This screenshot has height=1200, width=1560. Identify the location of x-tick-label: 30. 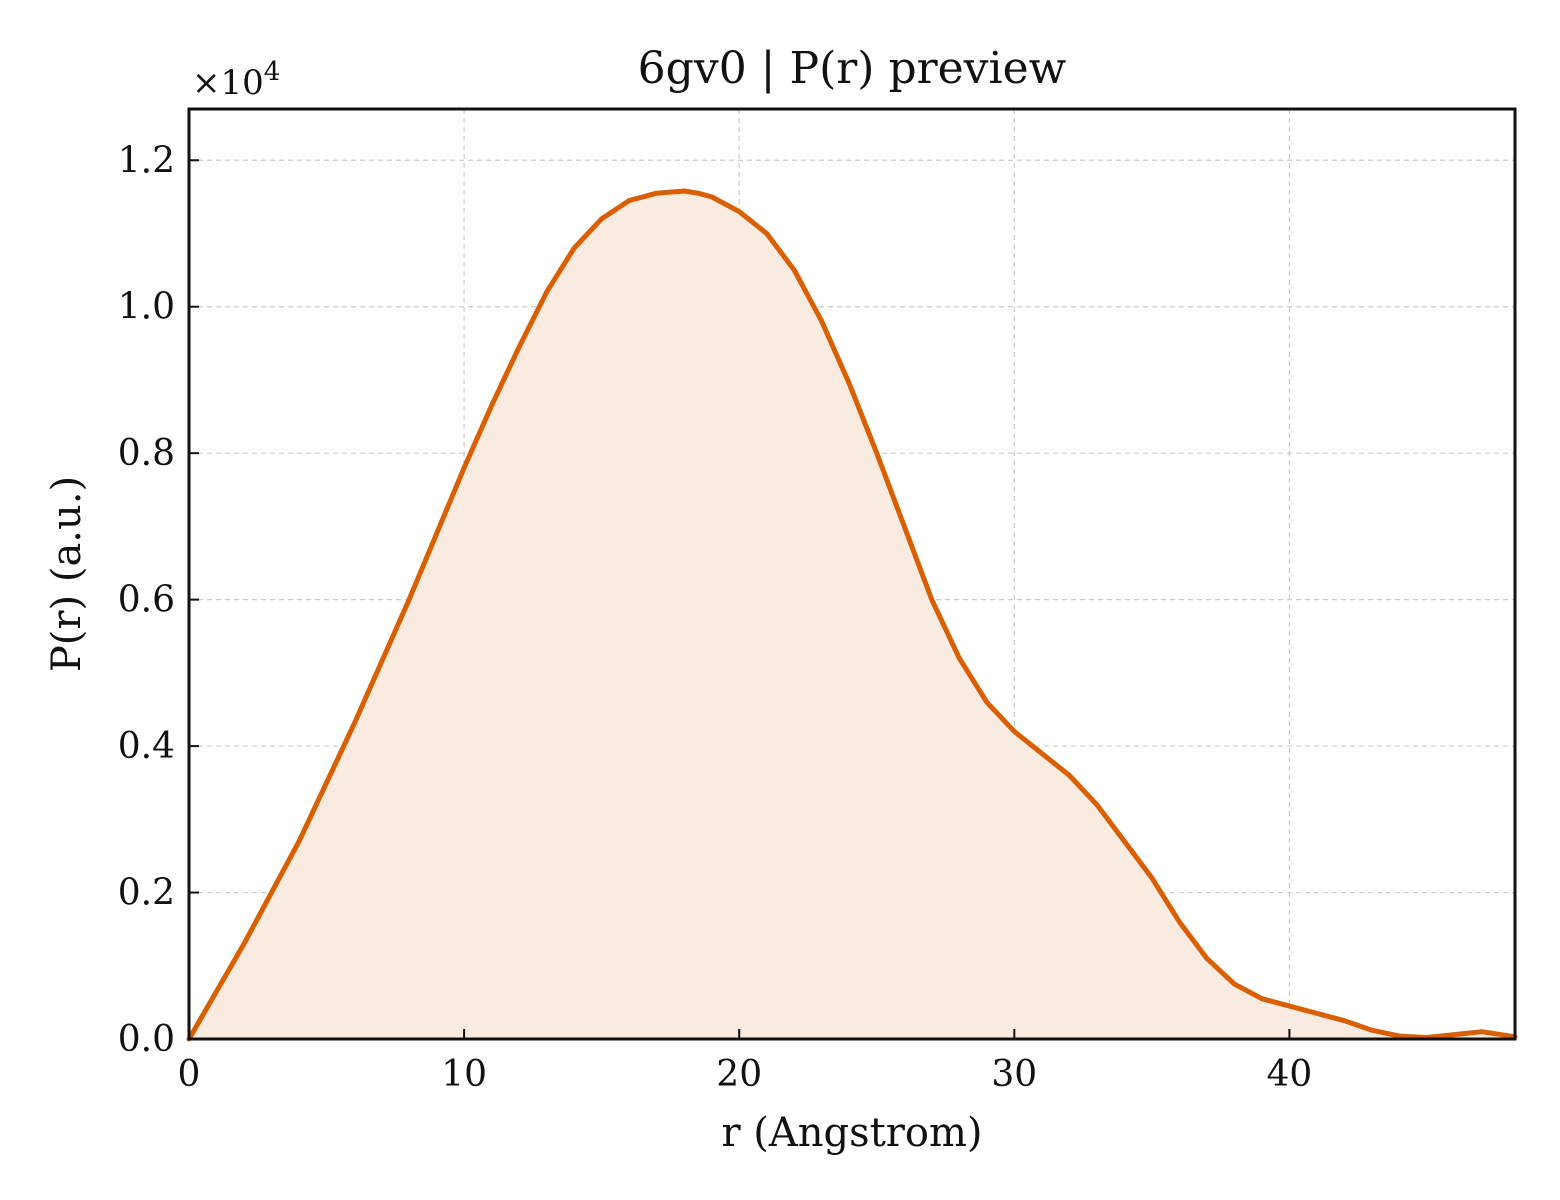
(1014, 1074).